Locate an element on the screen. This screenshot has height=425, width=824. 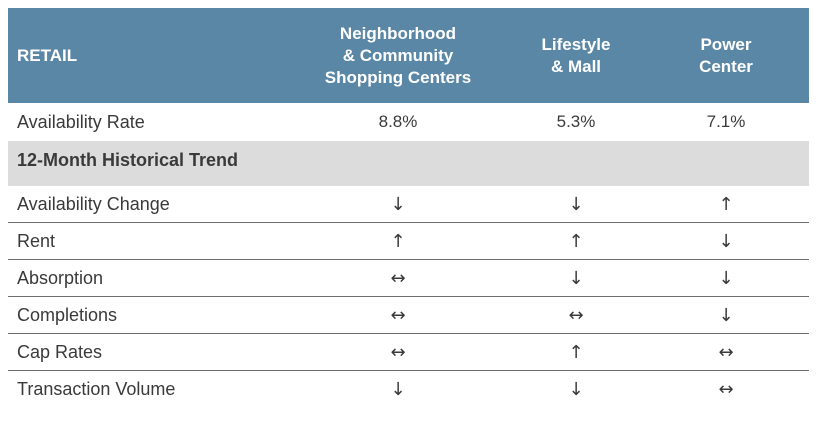
header-col1-line2: & Community is located at coordinates (398, 55).